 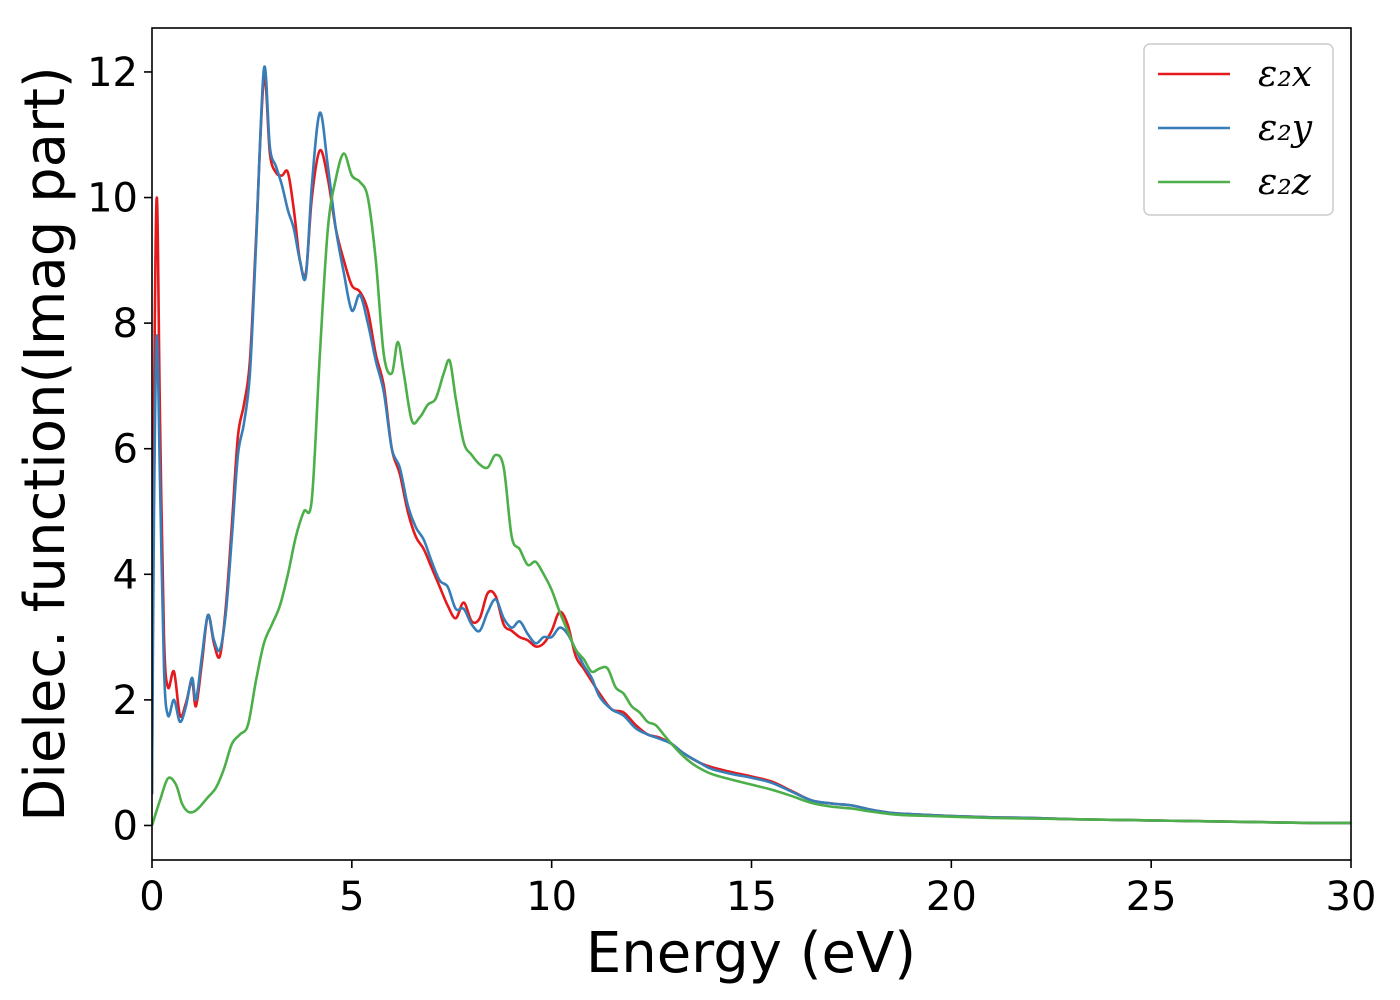 I want to click on y-tick-label: 8, so click(x=125, y=324).